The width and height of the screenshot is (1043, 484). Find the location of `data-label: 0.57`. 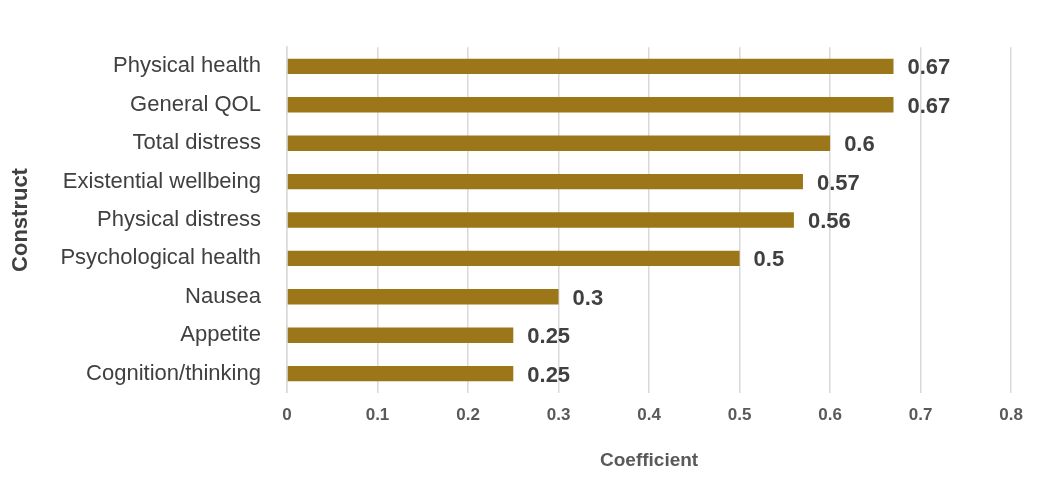

data-label: 0.57 is located at coordinates (838, 182).